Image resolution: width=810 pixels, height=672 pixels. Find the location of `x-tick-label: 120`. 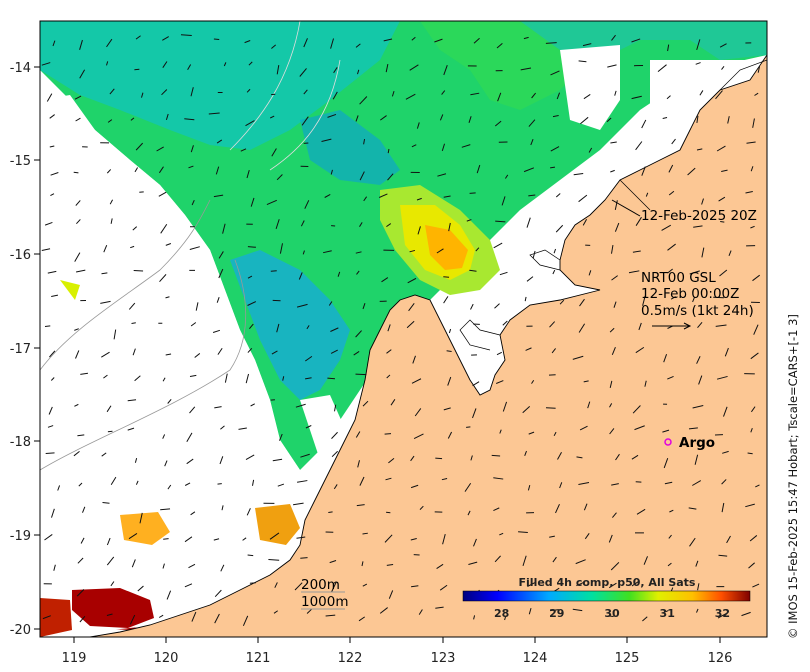

x-tick-label: 120 is located at coordinates (166, 658).